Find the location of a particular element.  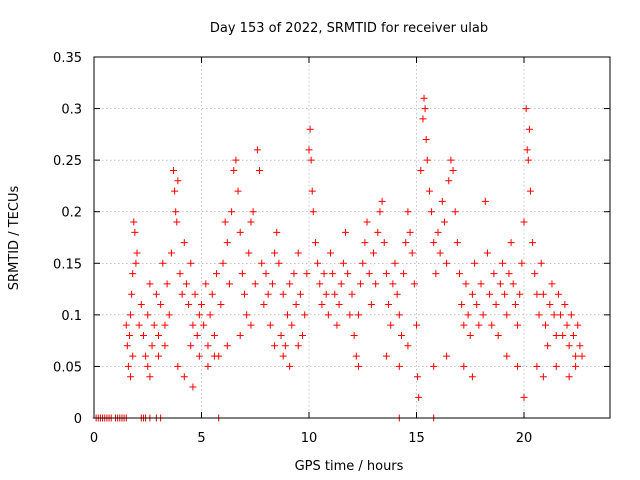

y-tick-label: 0.15 is located at coordinates (67, 264).